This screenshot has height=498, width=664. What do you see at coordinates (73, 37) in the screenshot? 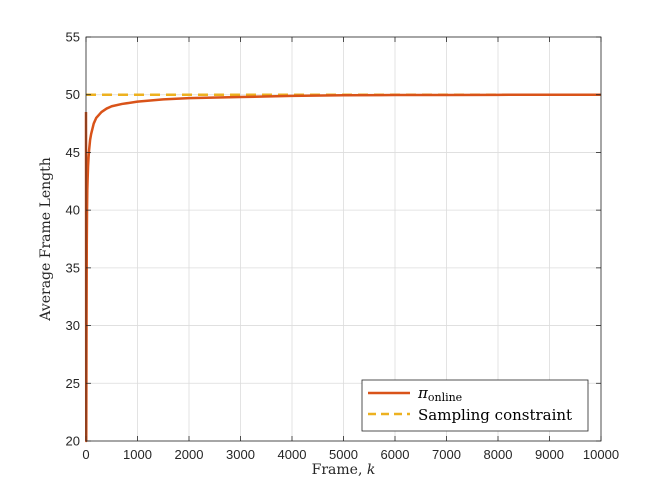
I see `y-tick-label: 55` at bounding box center [73, 37].